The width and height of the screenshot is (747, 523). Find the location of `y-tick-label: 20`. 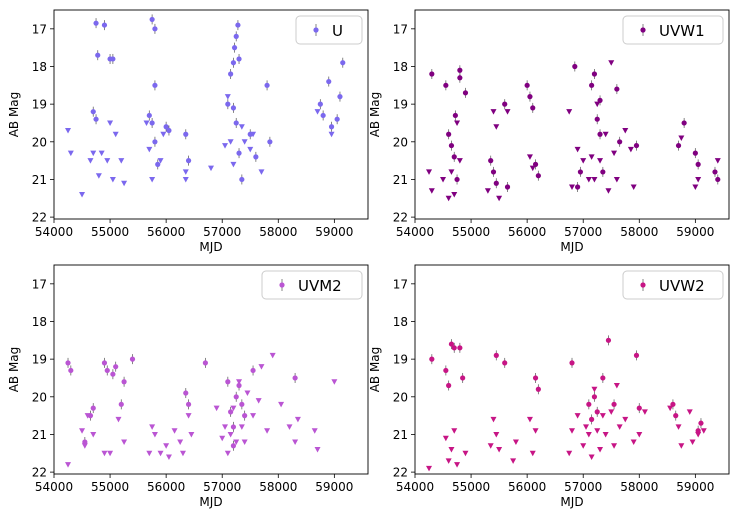

y-tick-label: 20 is located at coordinates (39, 142).